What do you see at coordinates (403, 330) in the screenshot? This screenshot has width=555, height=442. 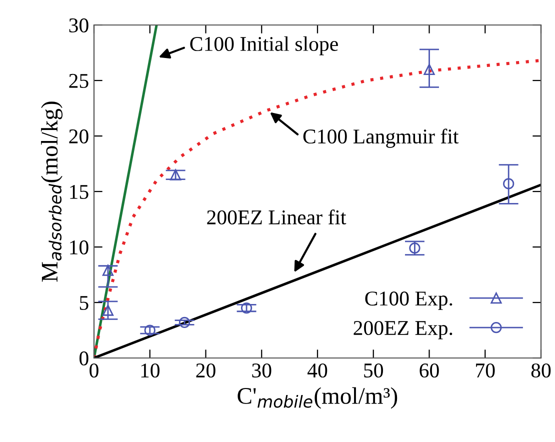 I see `legend-label: 200EZ Exp.` at bounding box center [403, 330].